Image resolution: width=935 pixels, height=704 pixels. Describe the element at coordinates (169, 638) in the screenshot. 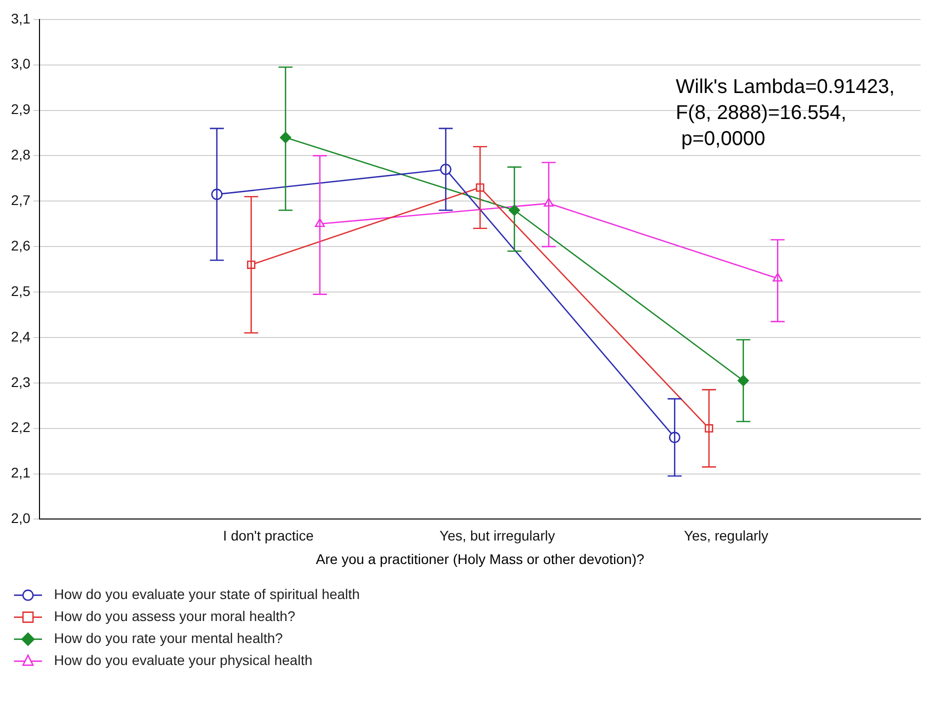

I see `legend-label: How do you rate your mental health?` at that location.